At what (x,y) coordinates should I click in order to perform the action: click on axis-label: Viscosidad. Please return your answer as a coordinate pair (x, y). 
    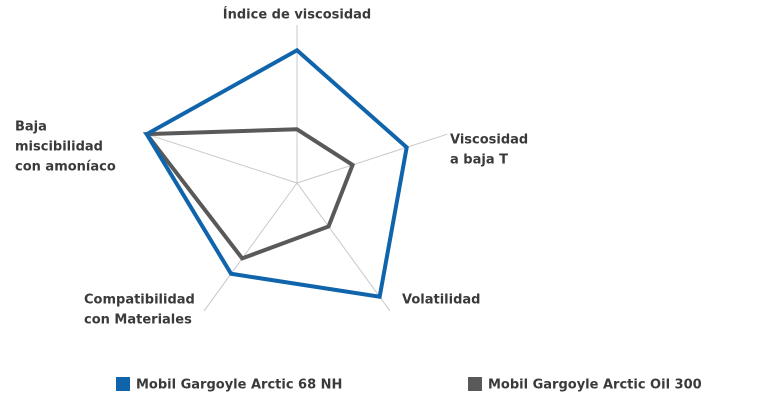
    Looking at the image, I should click on (489, 140).